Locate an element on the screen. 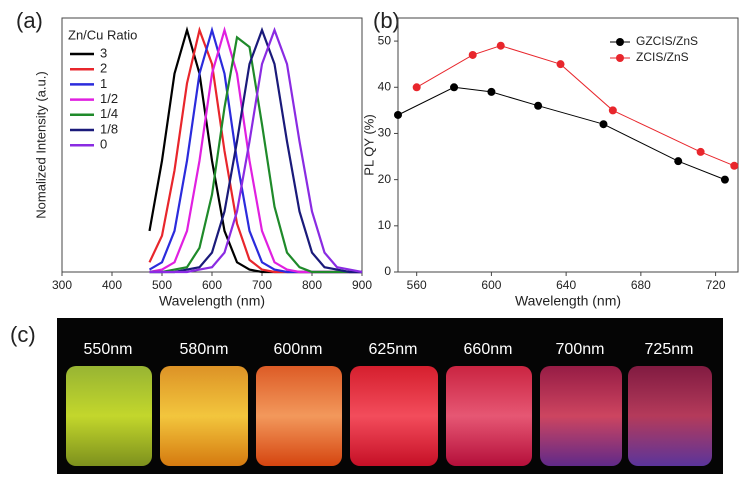 The image size is (748, 487). x-tick-label: 400 is located at coordinates (112, 285).